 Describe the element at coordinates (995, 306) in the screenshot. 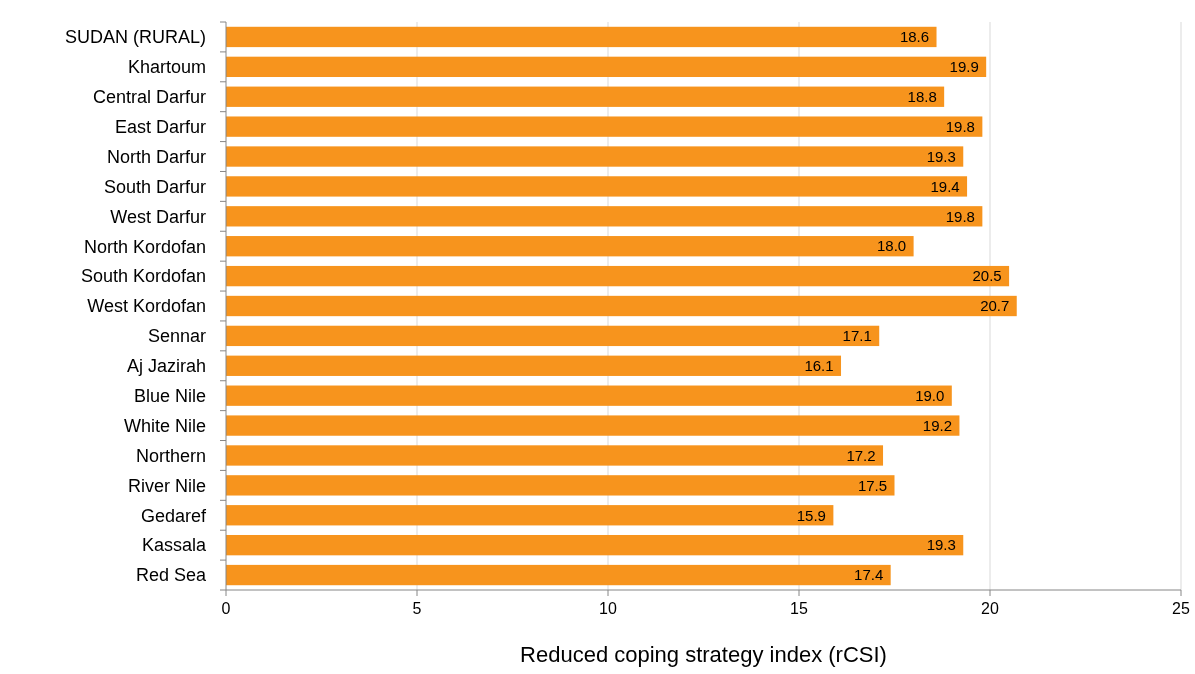

I see `data-label: 20.7` at that location.